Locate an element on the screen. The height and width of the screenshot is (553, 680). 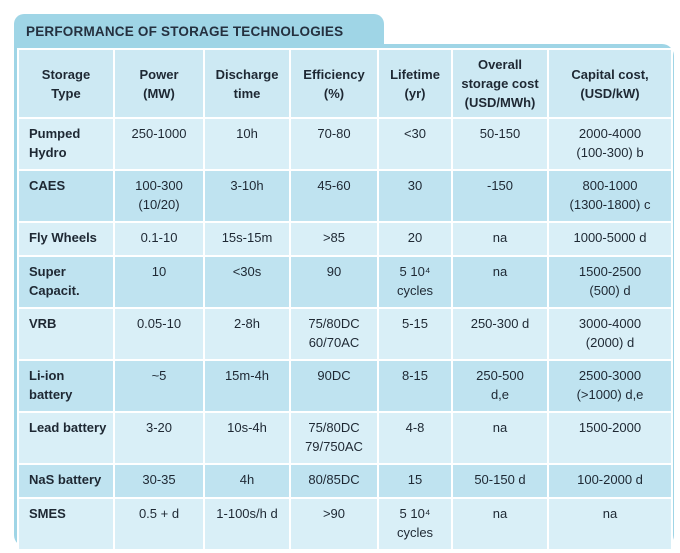
cell-line: 15m-4h is located at coordinates (247, 375).